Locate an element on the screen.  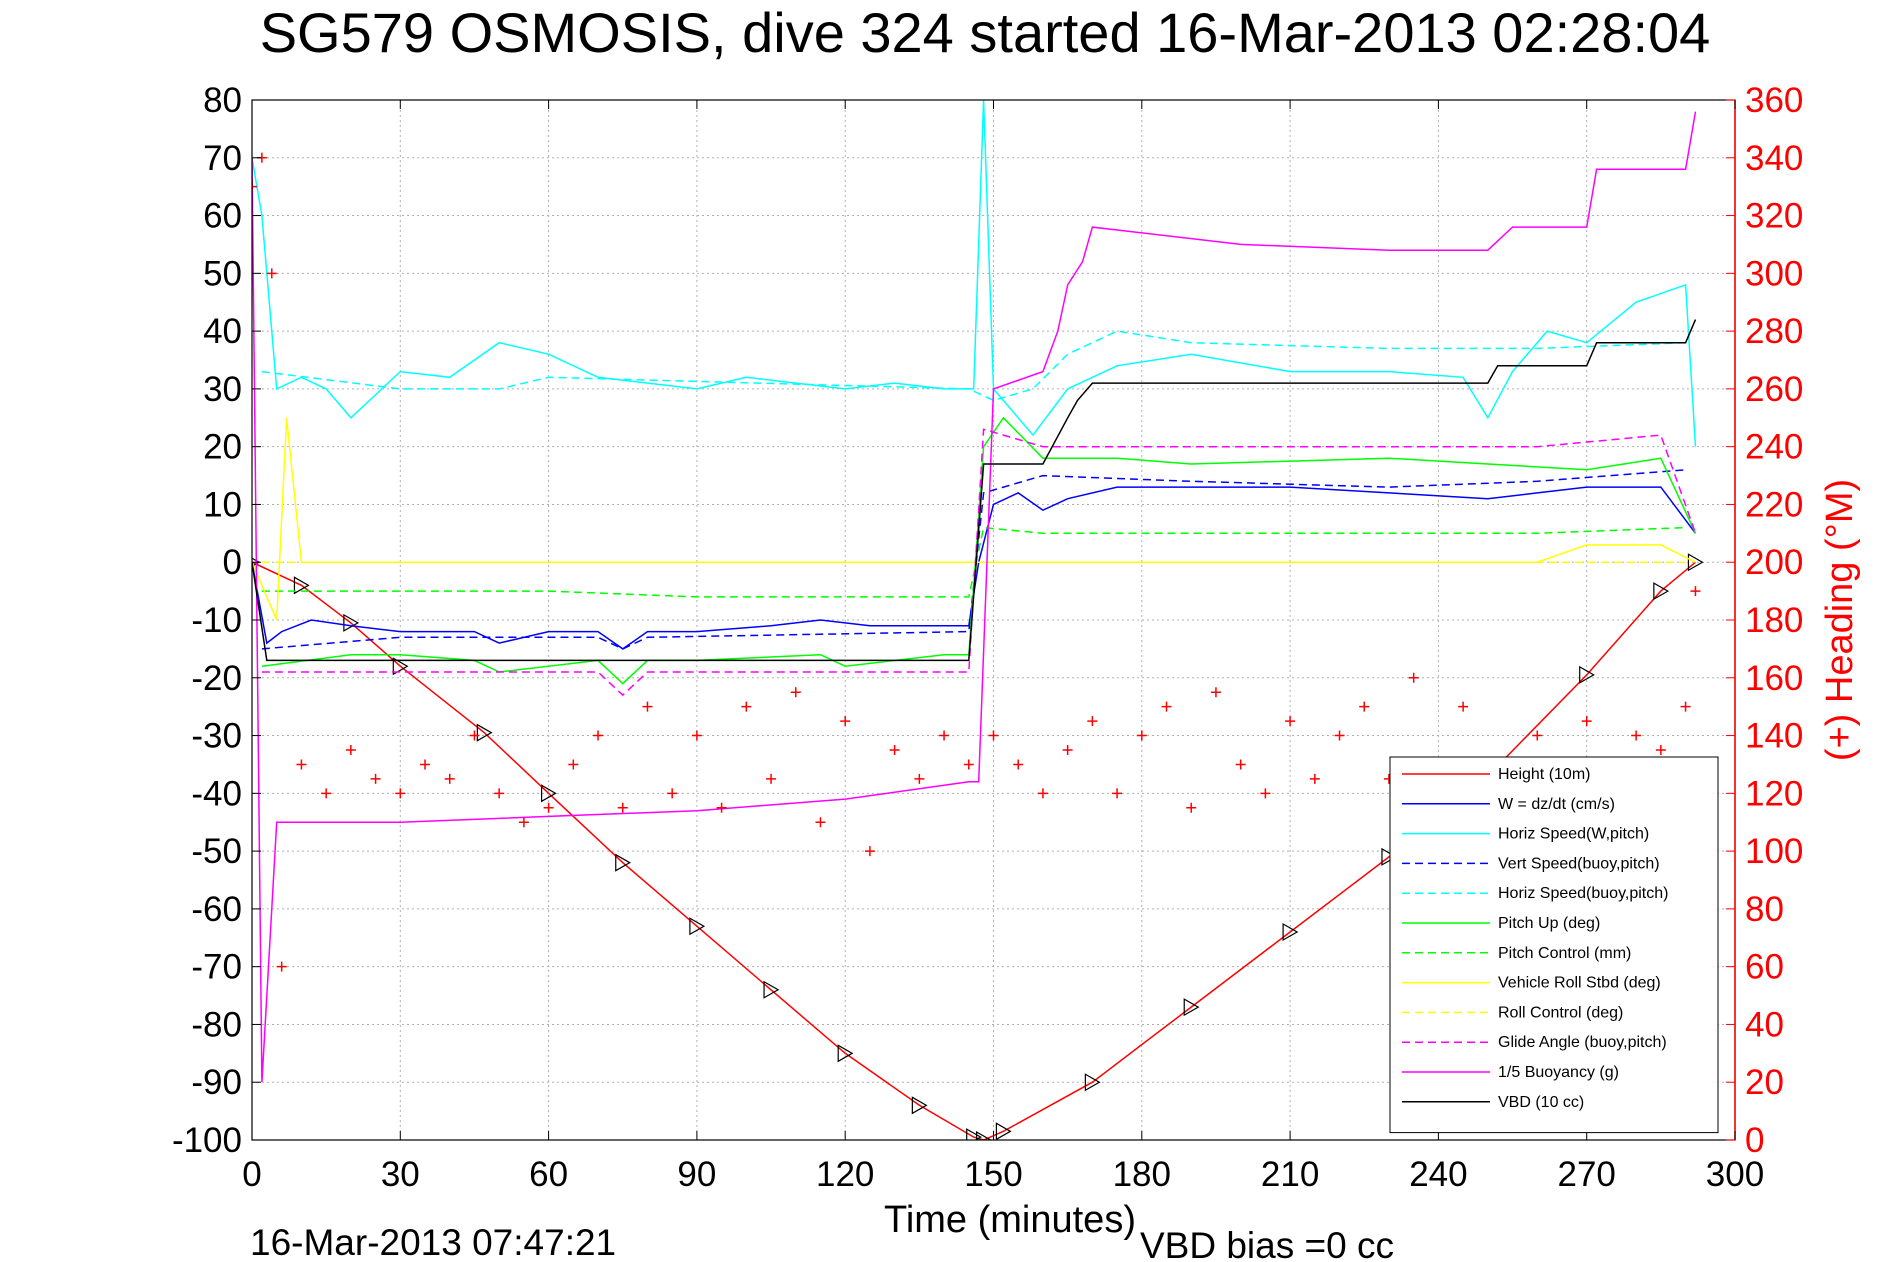
x-tick-label: 90 is located at coordinates (696, 1174).